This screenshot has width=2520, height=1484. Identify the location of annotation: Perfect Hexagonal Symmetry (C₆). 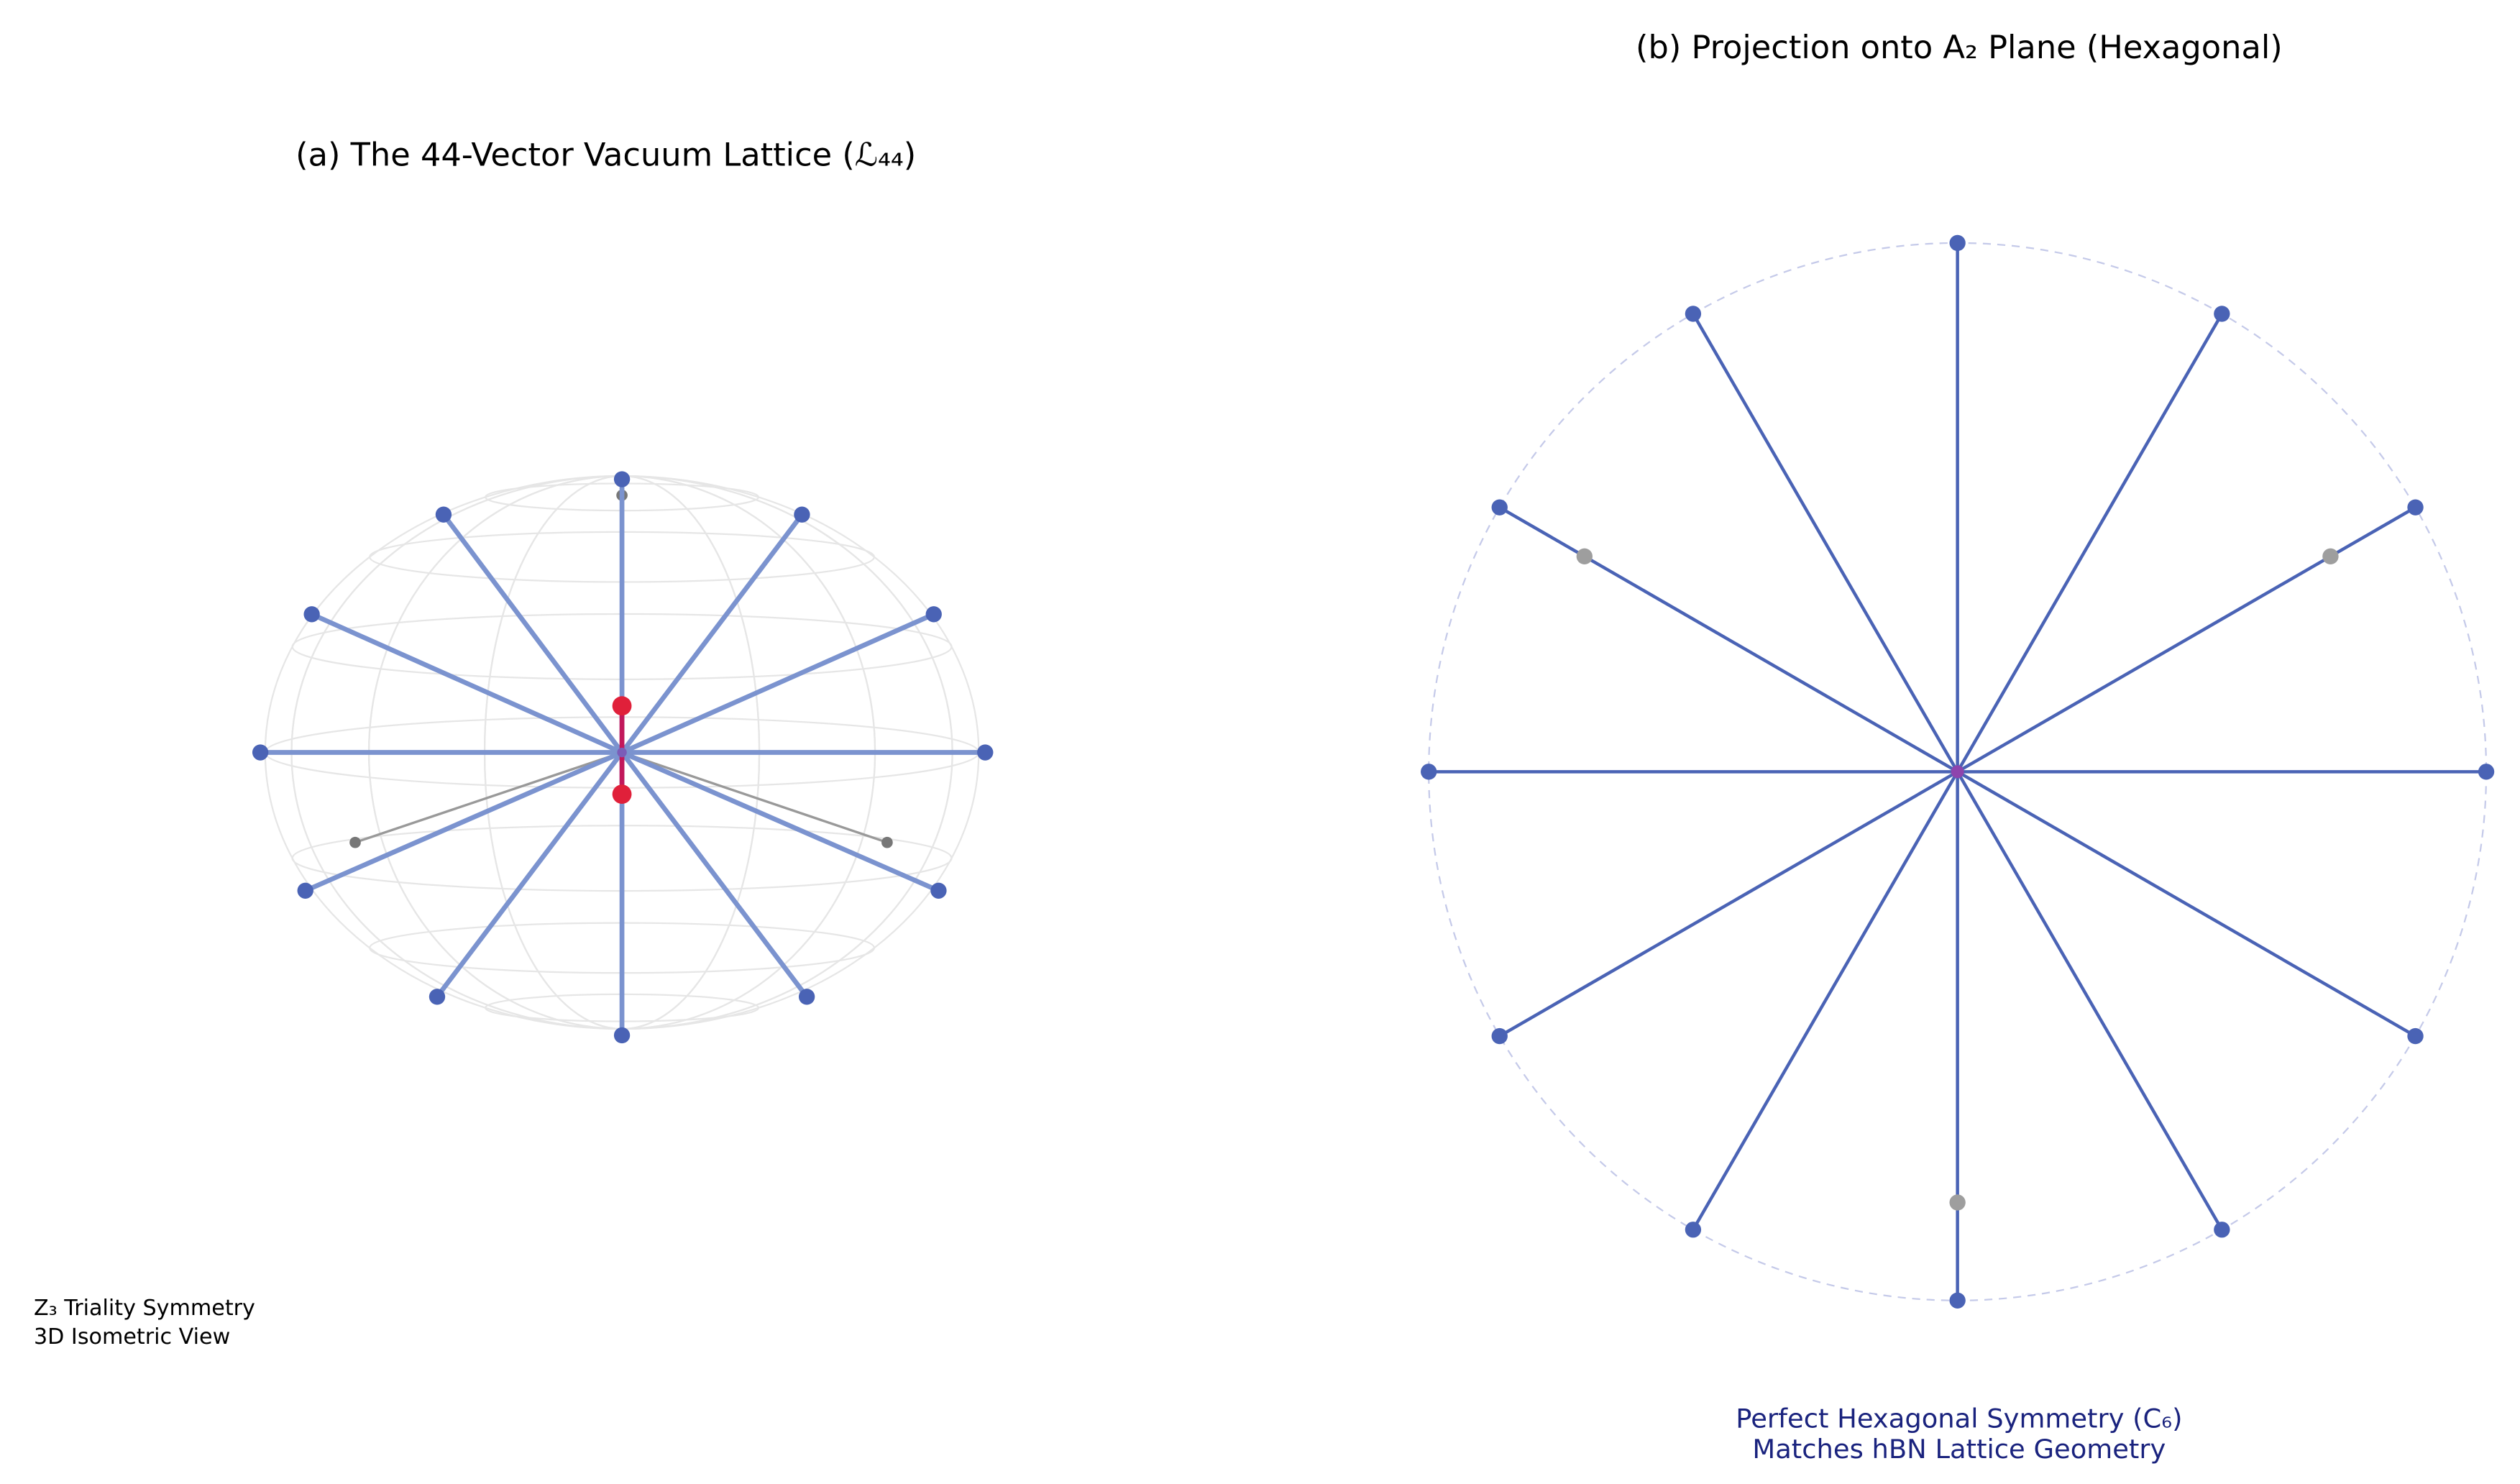
(1959, 1418).